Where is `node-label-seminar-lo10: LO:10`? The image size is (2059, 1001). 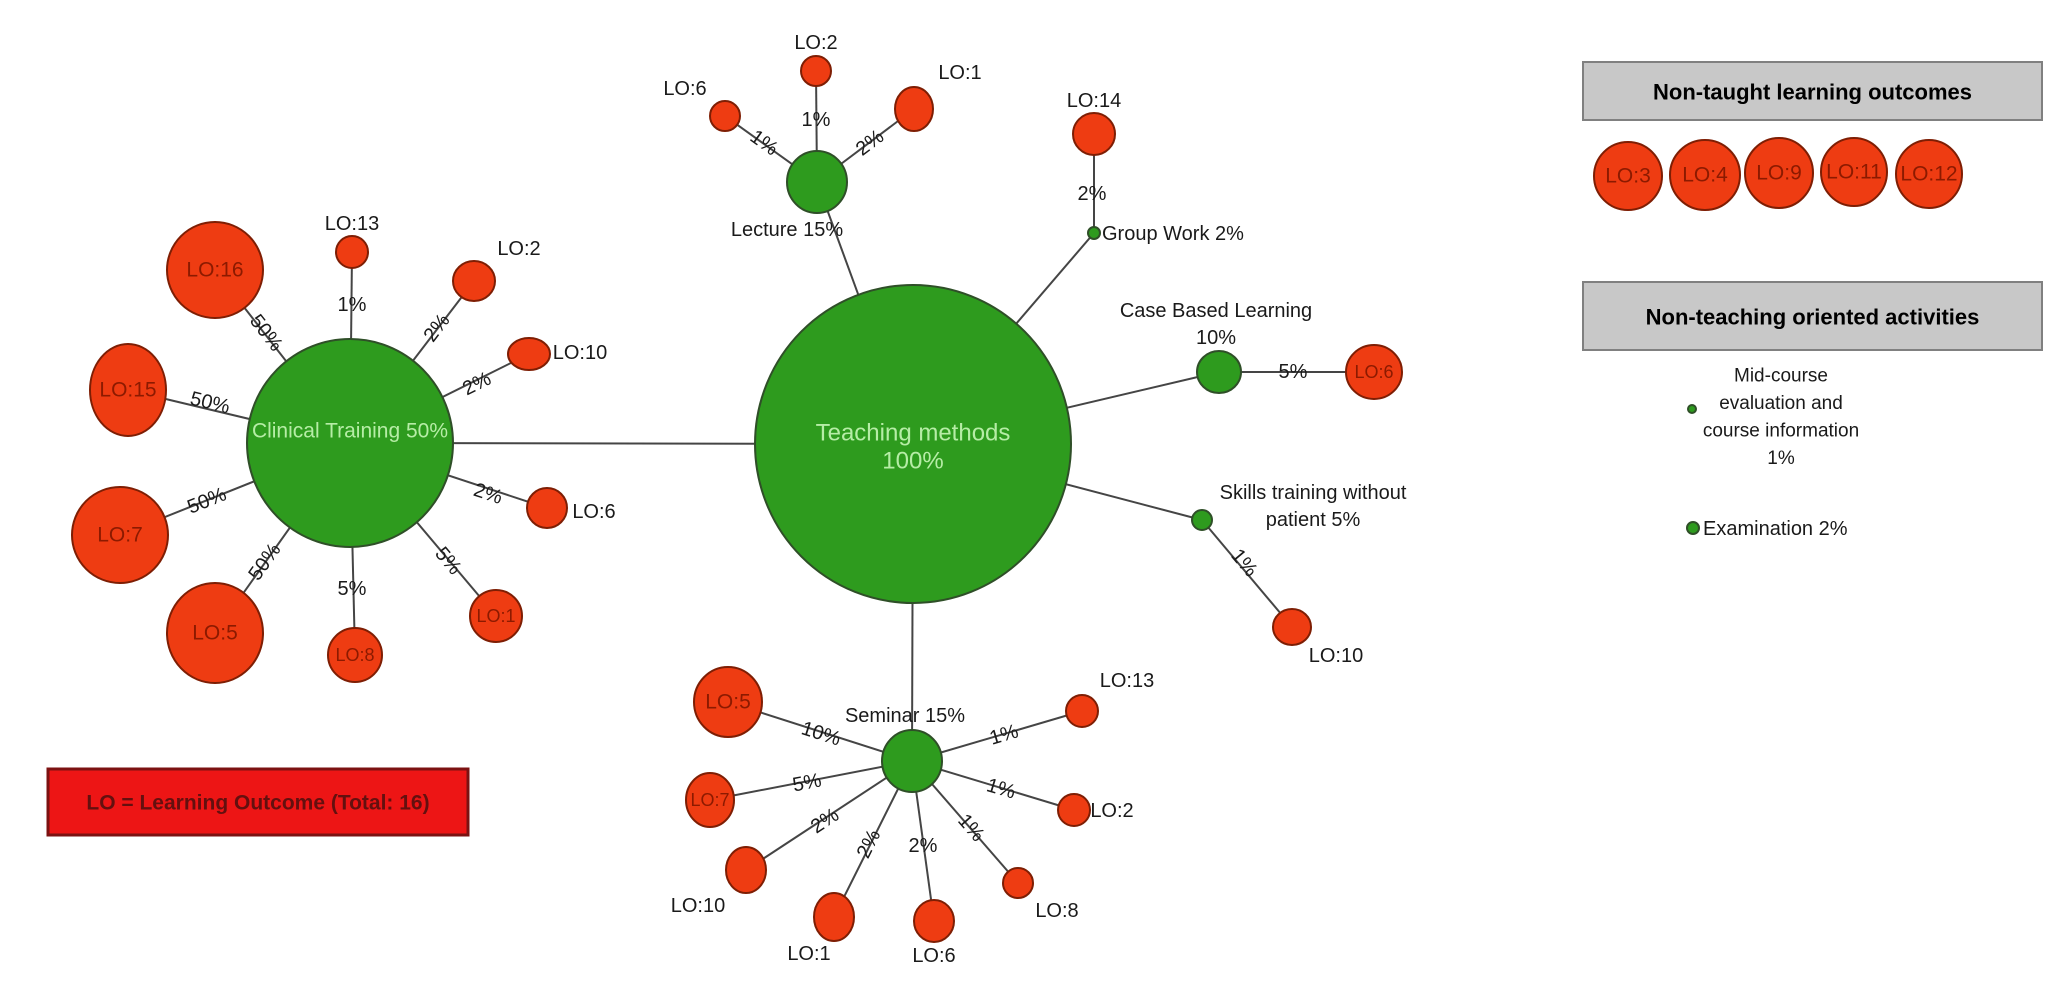
node-label-seminar-lo10: LO:10 is located at coordinates (698, 906).